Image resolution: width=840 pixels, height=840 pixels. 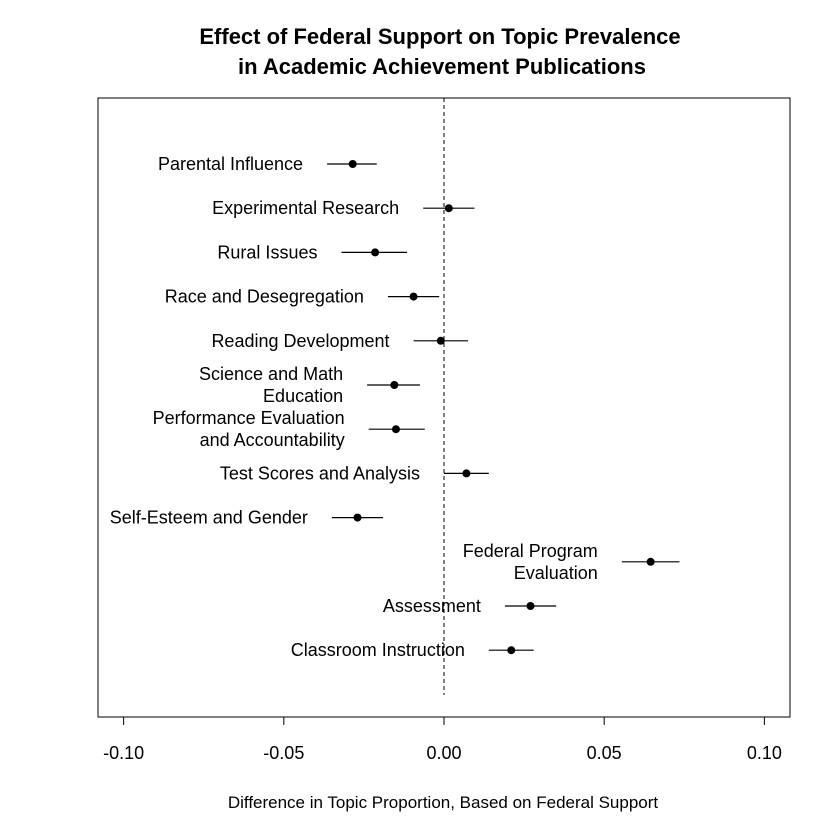 What do you see at coordinates (300, 341) in the screenshot?
I see `topic-label: Reading Development` at bounding box center [300, 341].